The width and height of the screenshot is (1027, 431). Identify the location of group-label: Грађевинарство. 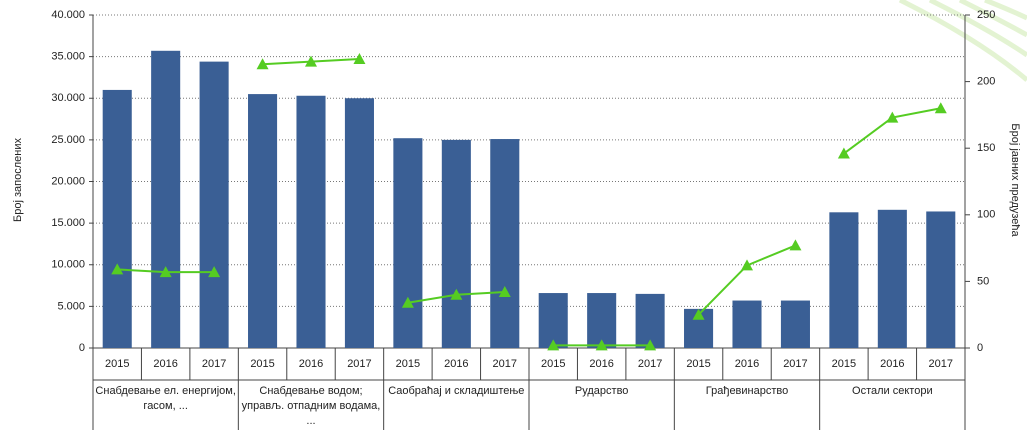
(747, 391).